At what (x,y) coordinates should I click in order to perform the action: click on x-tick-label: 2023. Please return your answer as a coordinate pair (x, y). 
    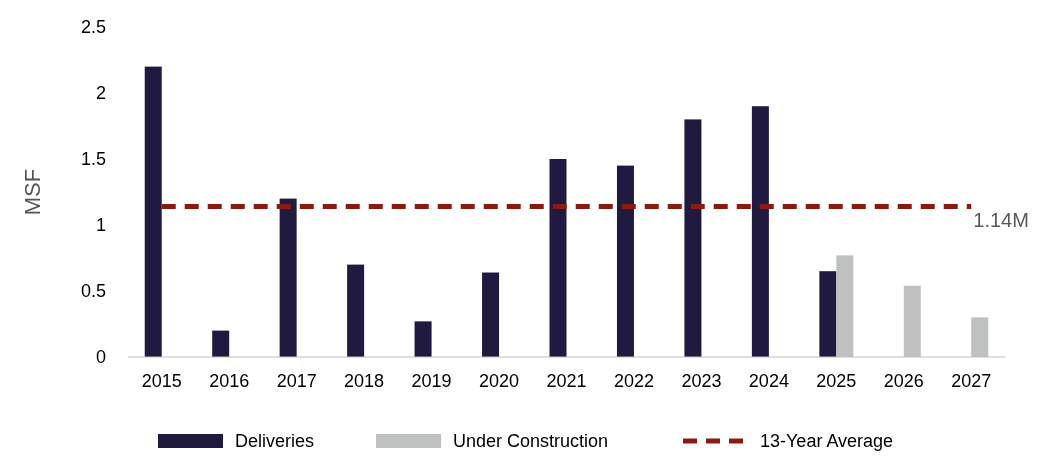
    Looking at the image, I should click on (701, 381).